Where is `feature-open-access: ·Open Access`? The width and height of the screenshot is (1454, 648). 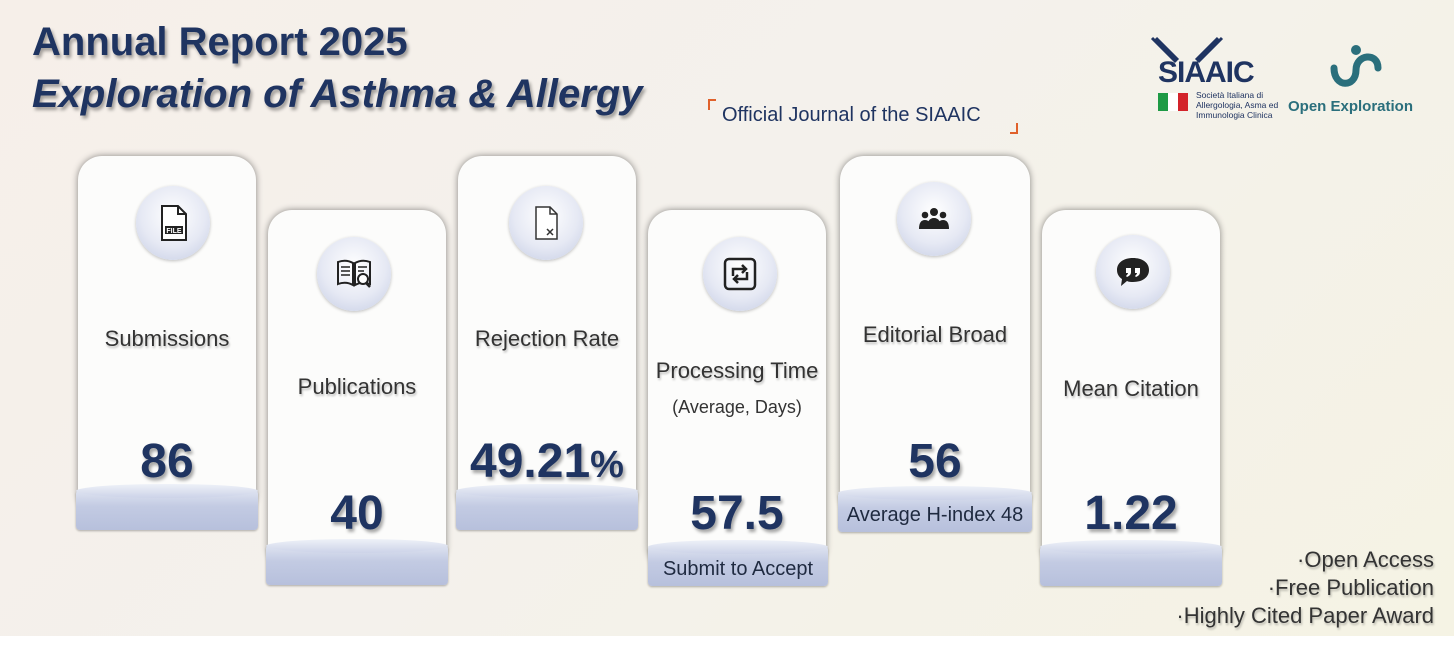 feature-open-access: ·Open Access is located at coordinates (1365, 559).